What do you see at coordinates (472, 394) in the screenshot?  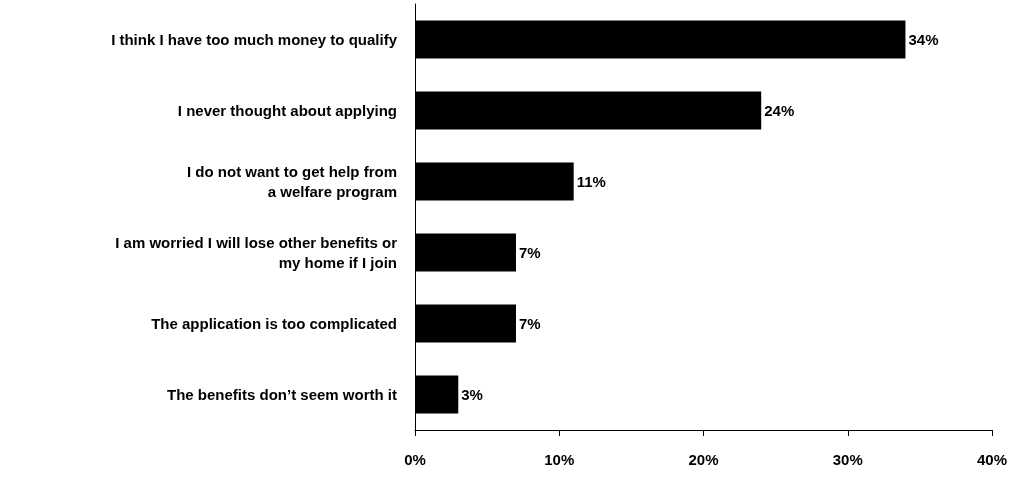 I see `data-label: 3%` at bounding box center [472, 394].